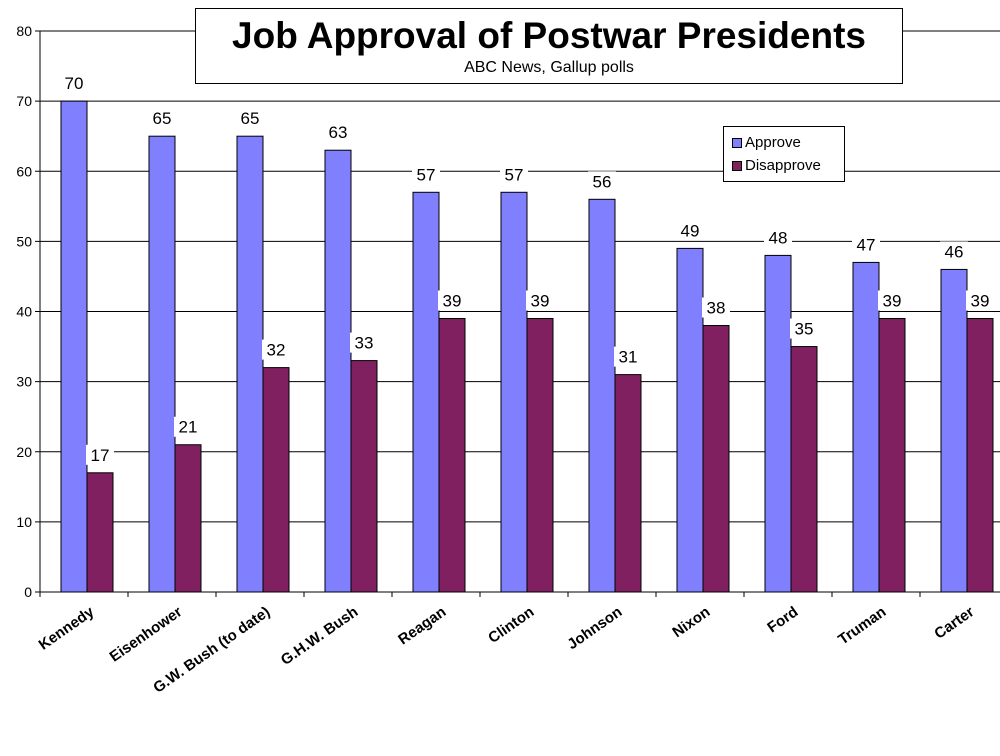  I want to click on data-label: 21, so click(188, 427).